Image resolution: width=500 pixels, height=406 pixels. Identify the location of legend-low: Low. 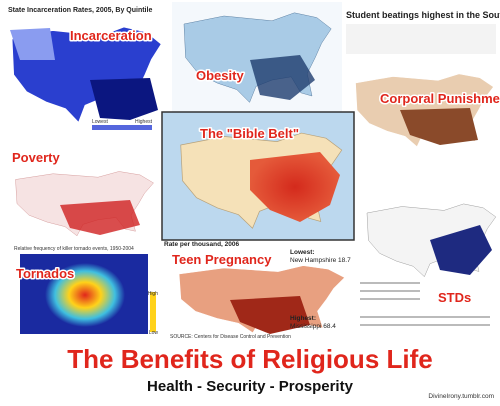
(154, 333).